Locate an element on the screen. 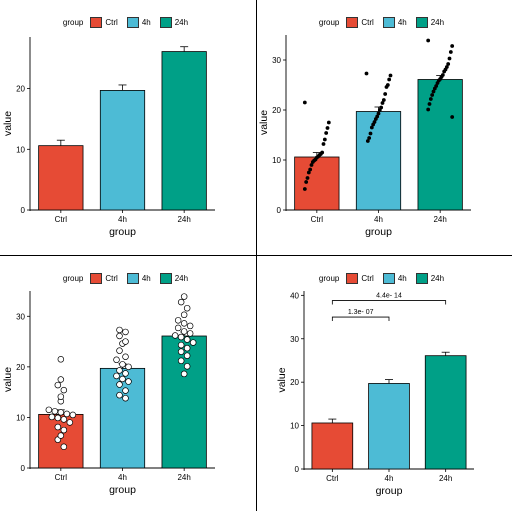 Image resolution: width=512 pixels, height=511 pixels. y-axis-title: value is located at coordinates (8, 123).